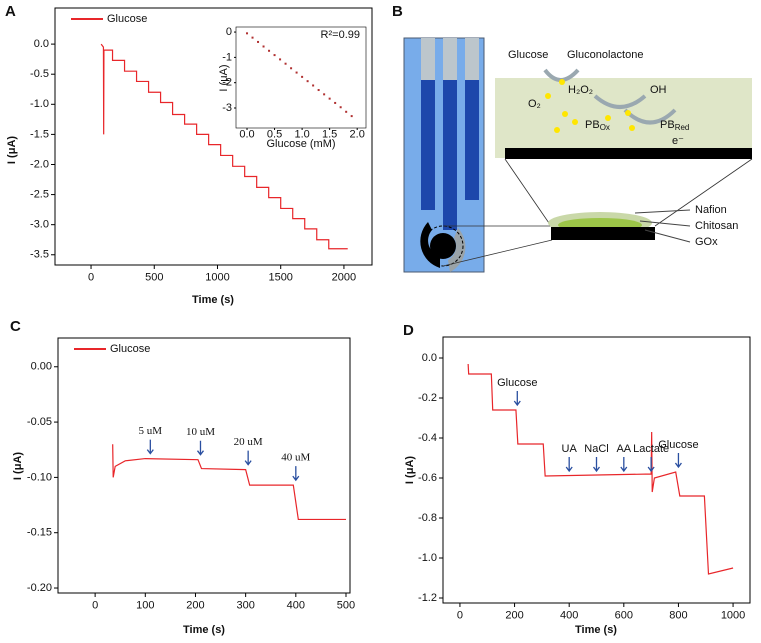  I want to click on annotation-label: 20 uM, so click(248, 442).